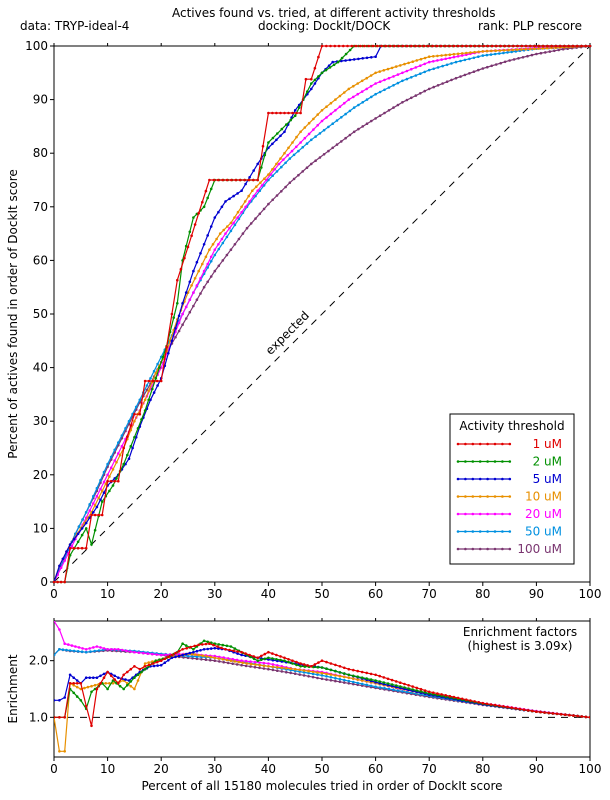  Describe the element at coordinates (322, 685) in the screenshot. I see `enrich-series-1-uM` at that location.